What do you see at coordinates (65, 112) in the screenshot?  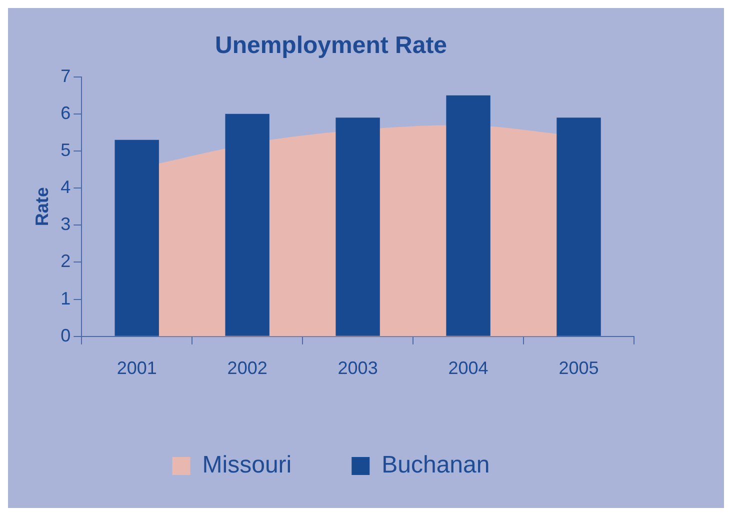 I see `y-tick-label: 6` at bounding box center [65, 112].